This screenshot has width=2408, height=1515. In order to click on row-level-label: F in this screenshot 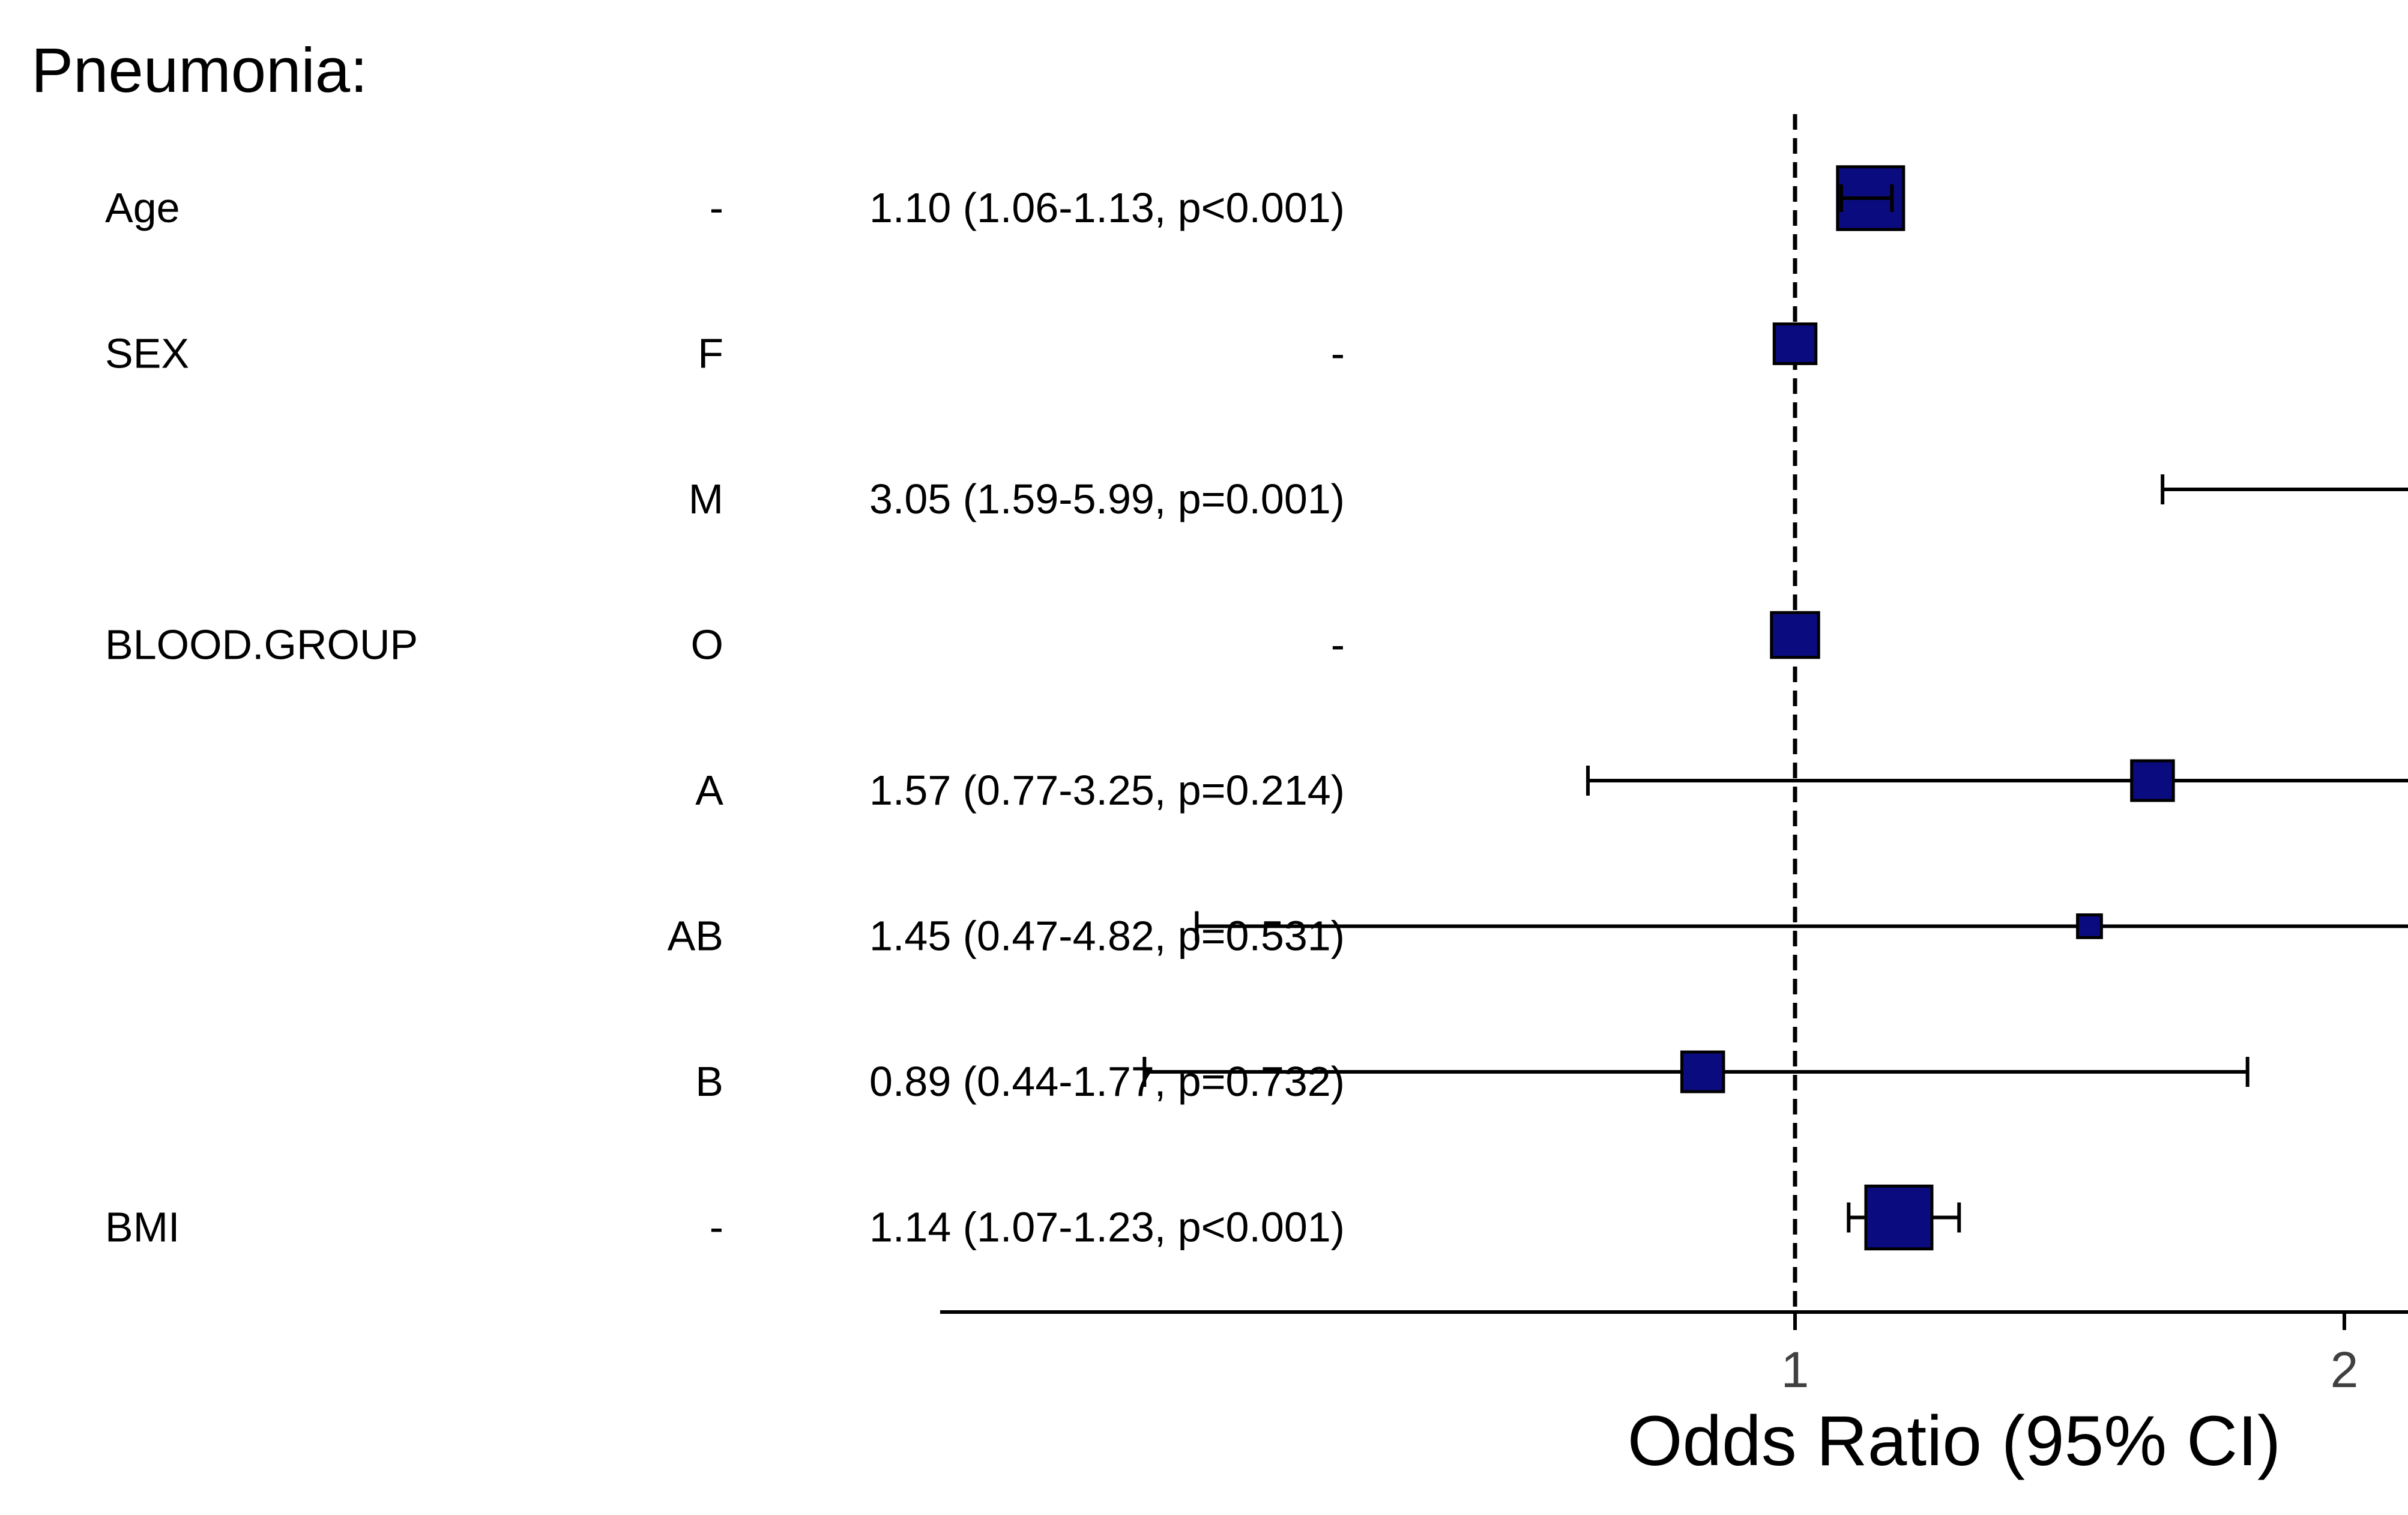, I will do `click(711, 353)`.